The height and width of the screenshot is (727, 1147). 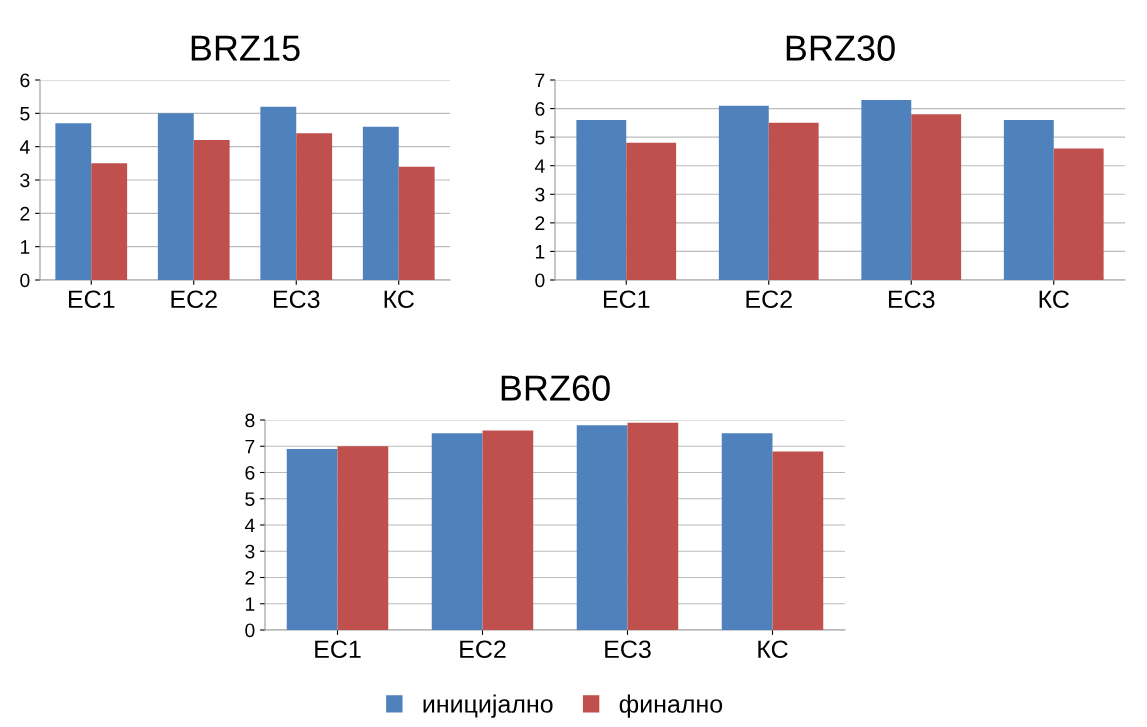 I want to click on chart-title: BRZ30, so click(x=840, y=48).